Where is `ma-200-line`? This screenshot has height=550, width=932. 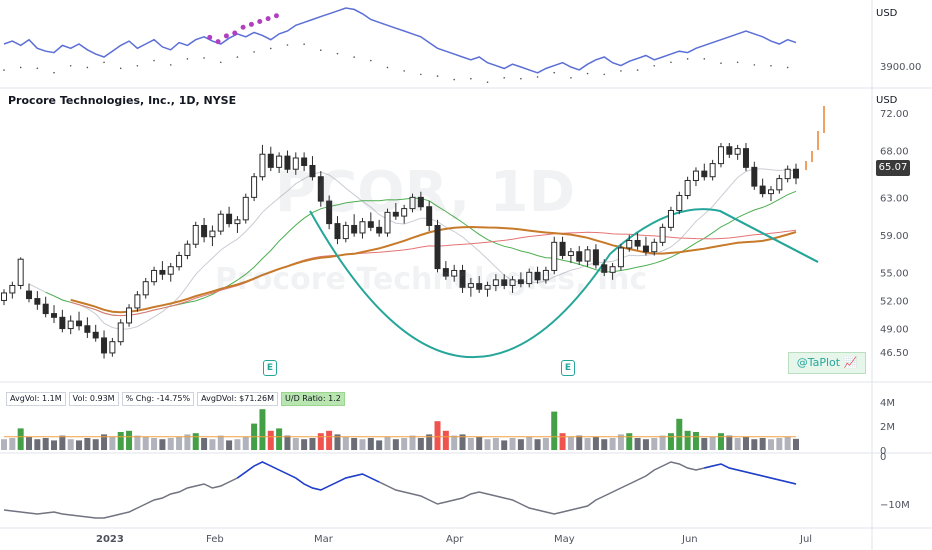
ma-200-line is located at coordinates (433, 269).